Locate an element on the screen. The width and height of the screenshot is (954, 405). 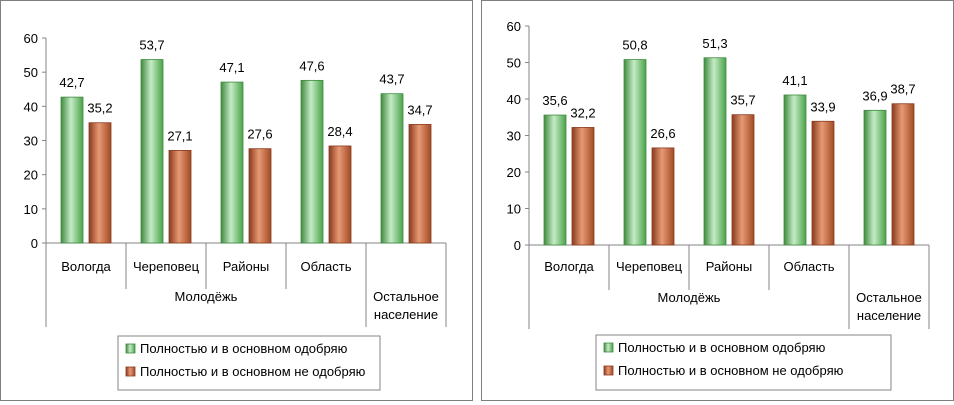
data-label-approve: 53,7 is located at coordinates (151, 45).